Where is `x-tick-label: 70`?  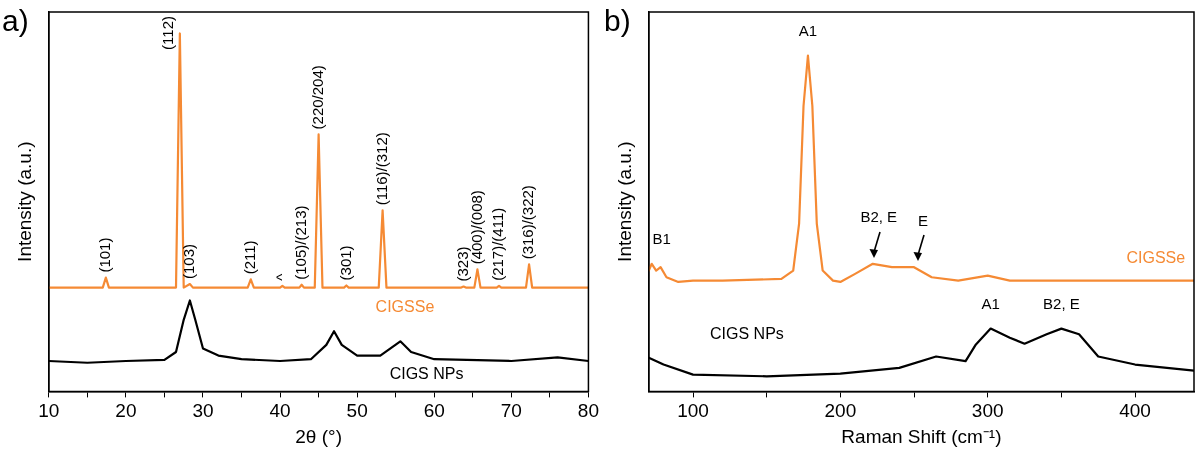
x-tick-label: 70 is located at coordinates (511, 411).